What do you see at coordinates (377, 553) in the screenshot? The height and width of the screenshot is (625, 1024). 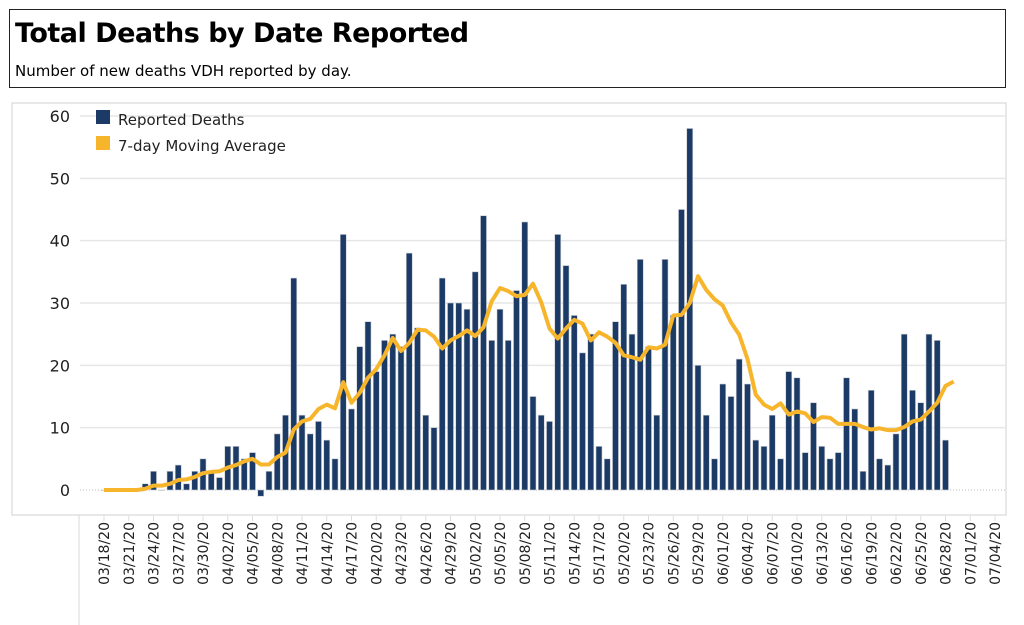 I see `x-tick-label: 04/20/20` at bounding box center [377, 553].